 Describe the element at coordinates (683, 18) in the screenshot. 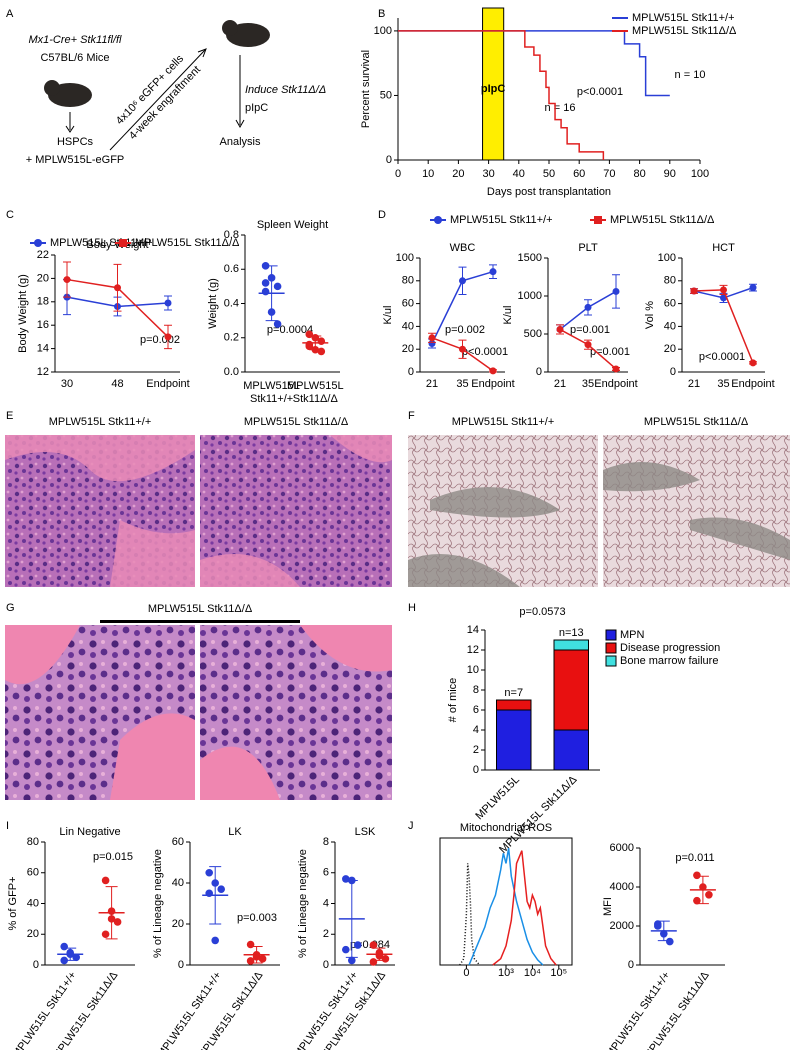

I see `legend-label: MPLW515L Stk11+/+` at that location.